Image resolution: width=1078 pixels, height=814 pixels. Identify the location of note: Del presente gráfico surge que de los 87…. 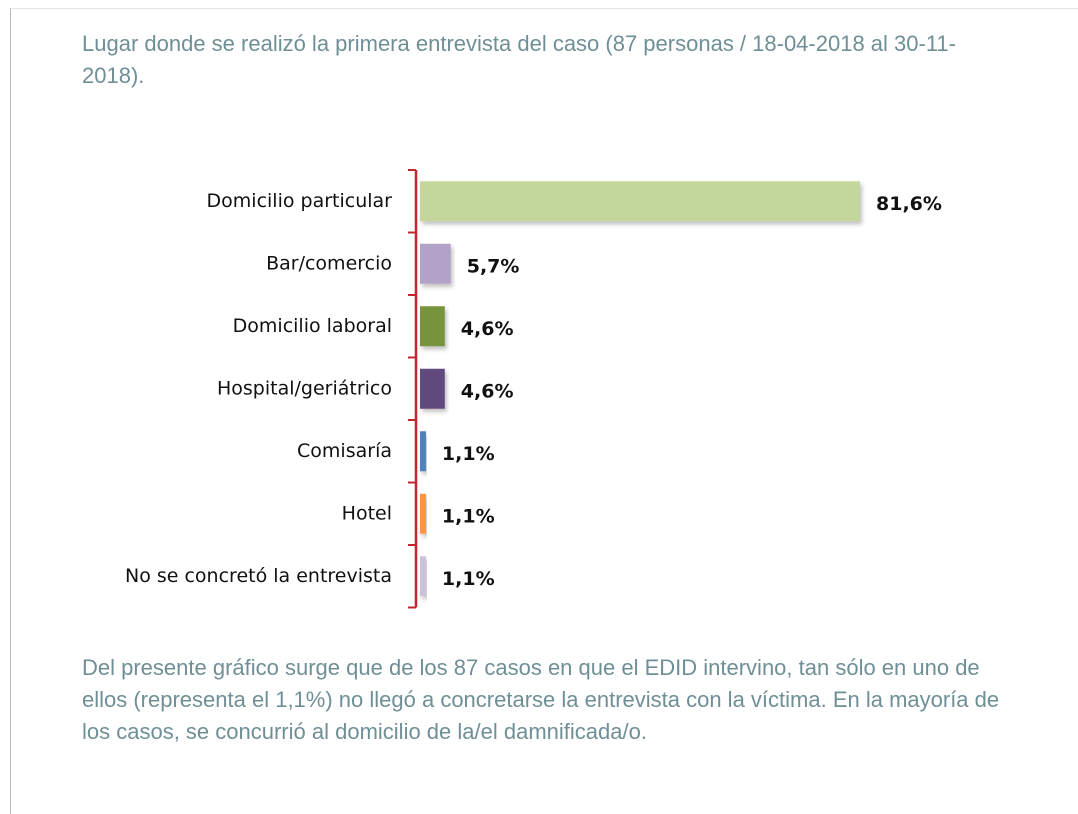
(541, 699).